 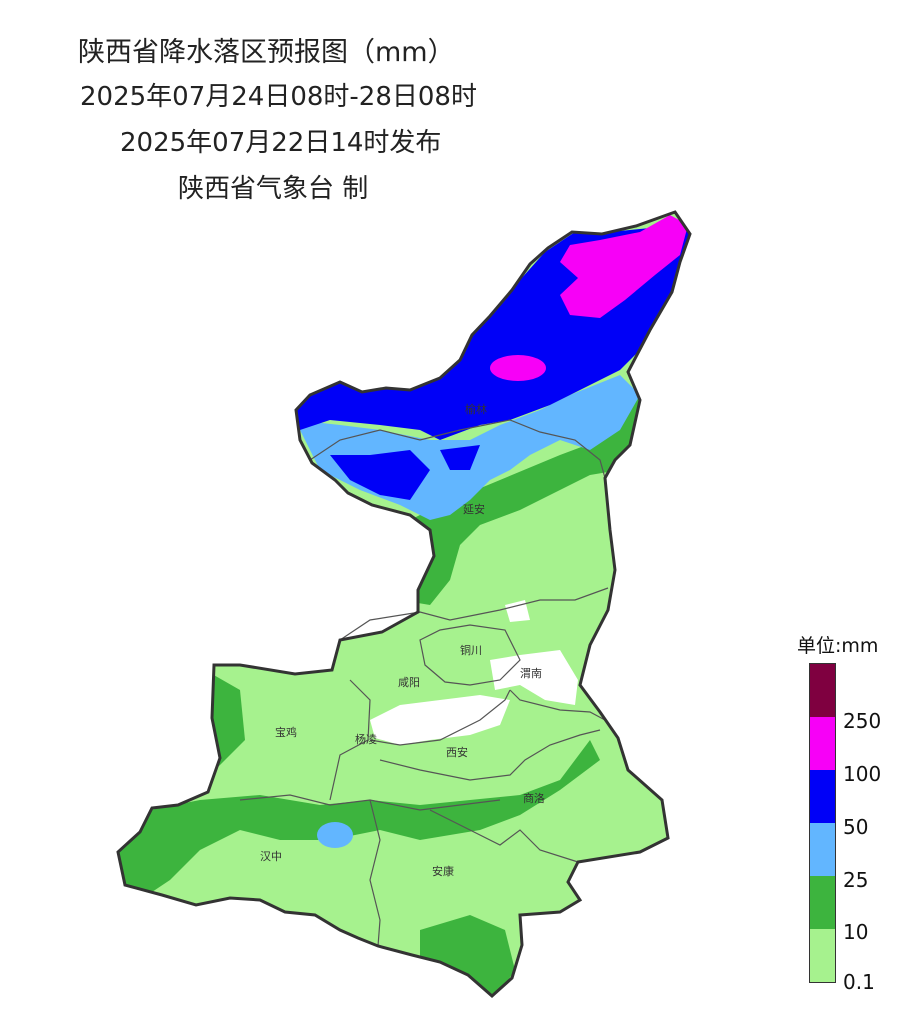 What do you see at coordinates (380, 475) in the screenshot?
I see `rain-zone-blue-west` at bounding box center [380, 475].